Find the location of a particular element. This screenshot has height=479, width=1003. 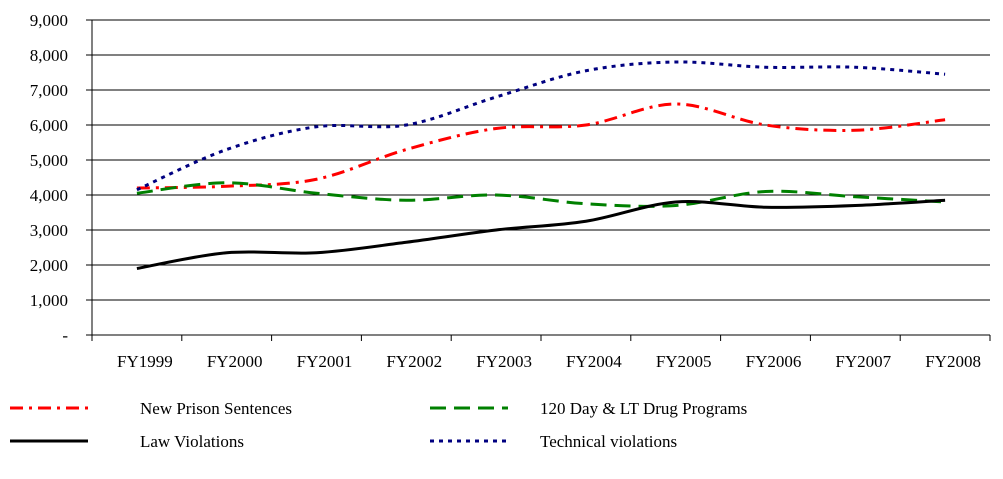

y-tick-label: 3,000 is located at coordinates (49, 230).